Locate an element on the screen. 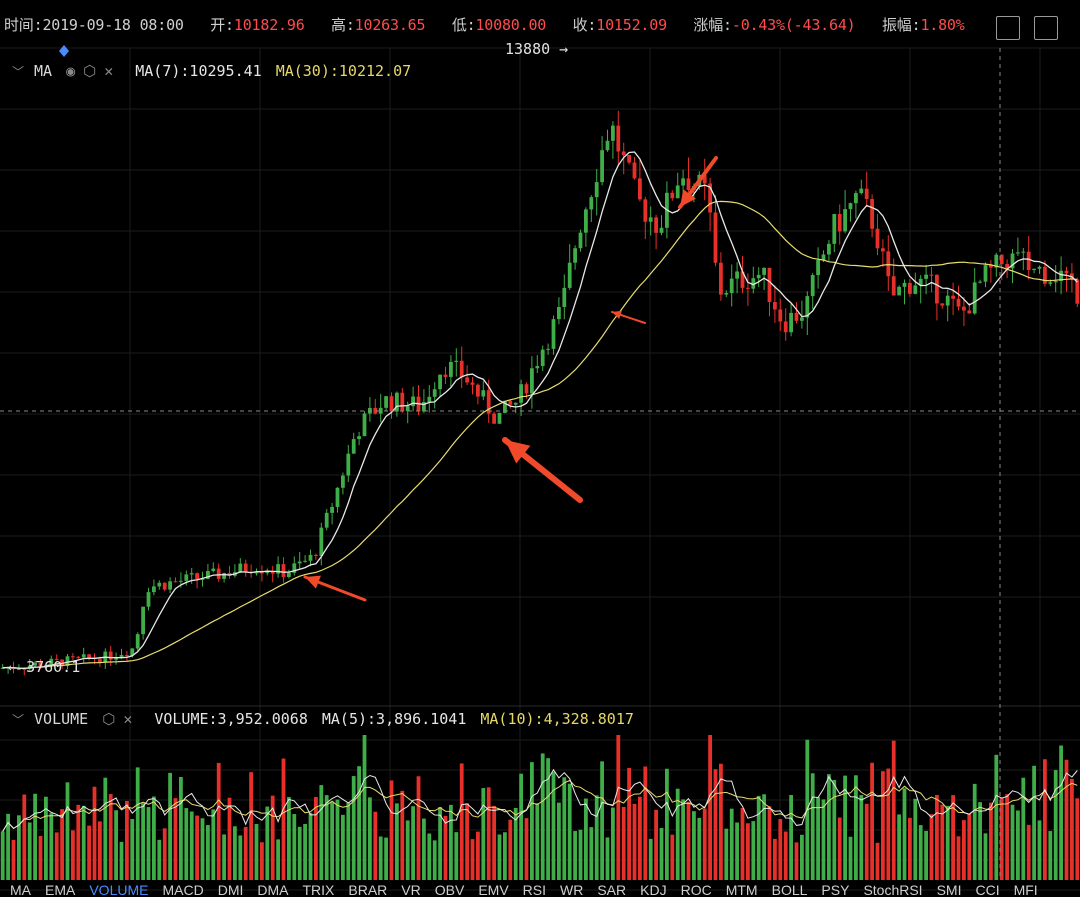 The width and height of the screenshot is (1080, 897). tab-psy: PSY is located at coordinates (835, 889).